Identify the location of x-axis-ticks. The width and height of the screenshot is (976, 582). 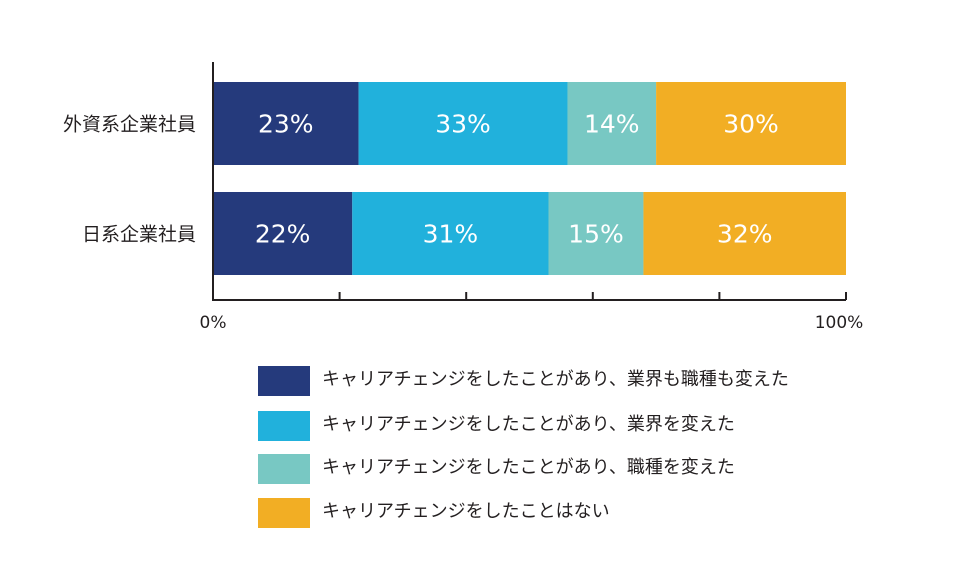
(592, 296).